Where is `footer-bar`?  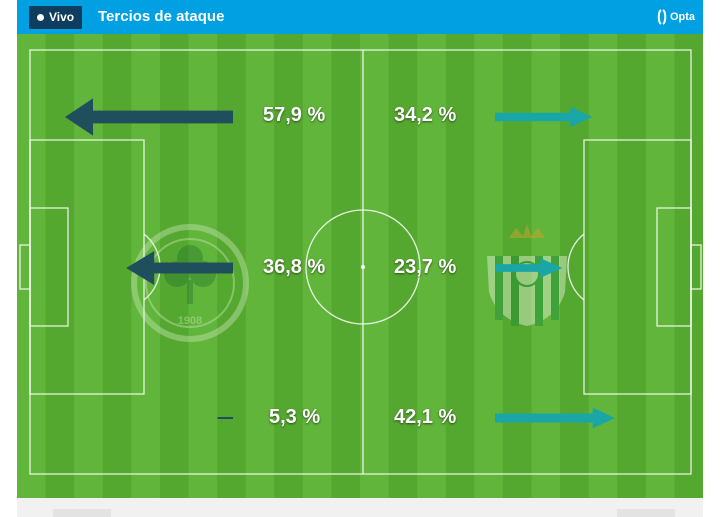
footer-bar is located at coordinates (360, 507).